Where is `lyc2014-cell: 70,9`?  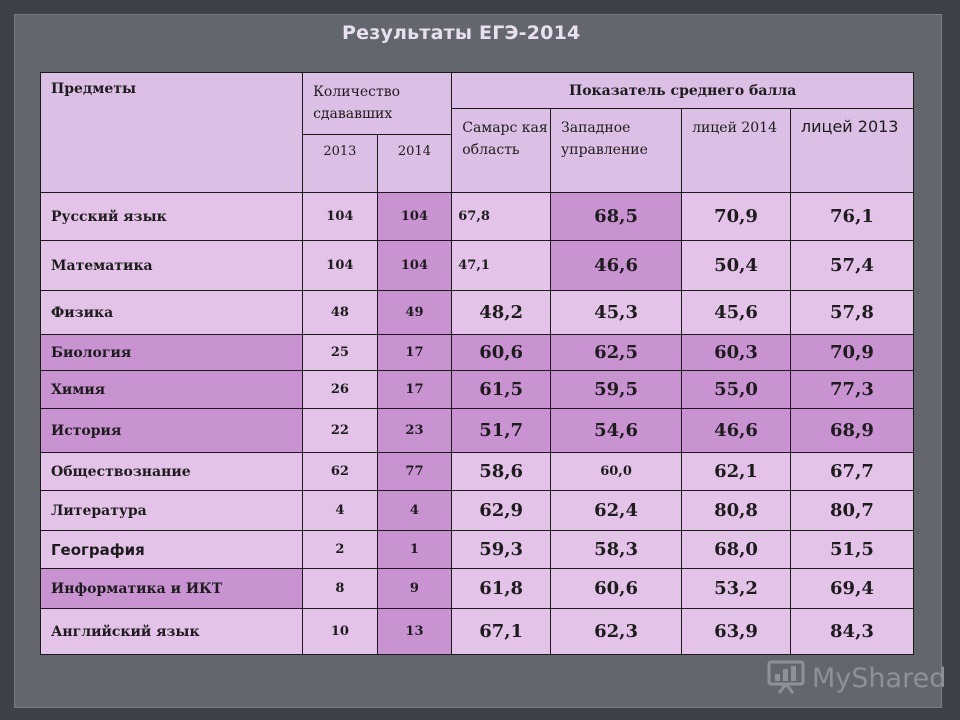
lyc2014-cell: 70,9 is located at coordinates (736, 216).